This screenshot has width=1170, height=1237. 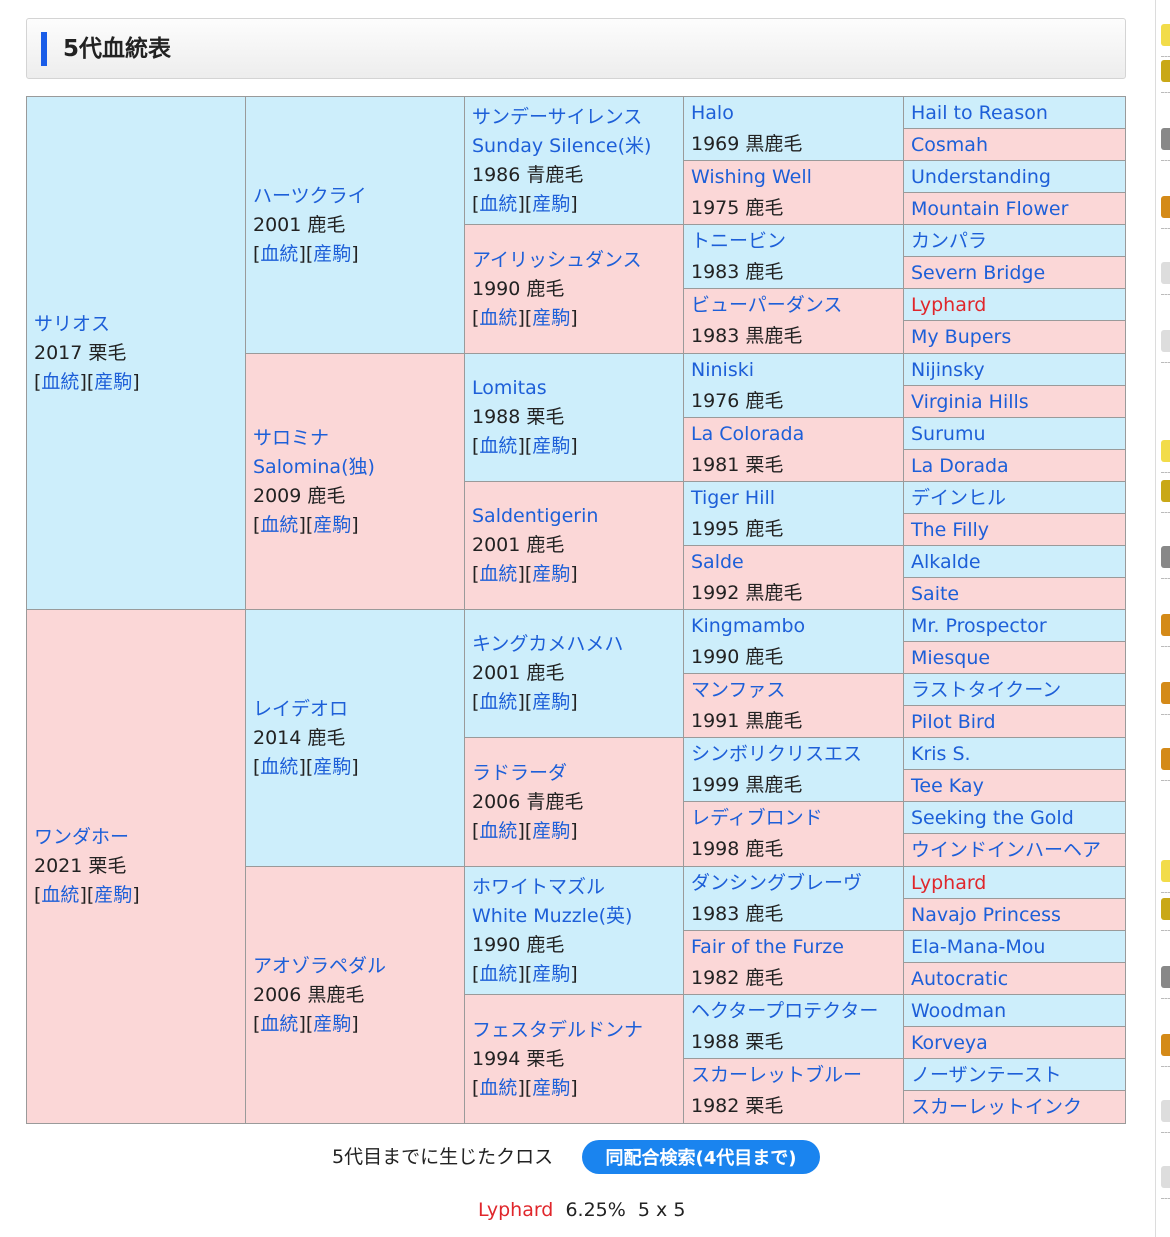 I want to click on horse-name-link: Cosmah, so click(x=949, y=144).